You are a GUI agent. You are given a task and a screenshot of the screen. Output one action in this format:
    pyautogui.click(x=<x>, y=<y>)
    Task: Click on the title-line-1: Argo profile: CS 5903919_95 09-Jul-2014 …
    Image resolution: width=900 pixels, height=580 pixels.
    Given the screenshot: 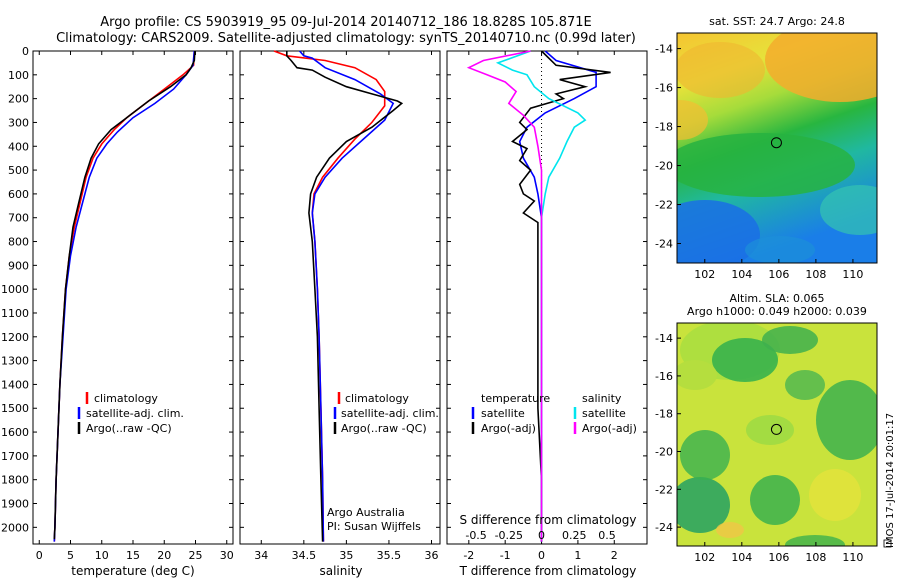 What is the action you would take?
    pyautogui.click(x=345, y=22)
    